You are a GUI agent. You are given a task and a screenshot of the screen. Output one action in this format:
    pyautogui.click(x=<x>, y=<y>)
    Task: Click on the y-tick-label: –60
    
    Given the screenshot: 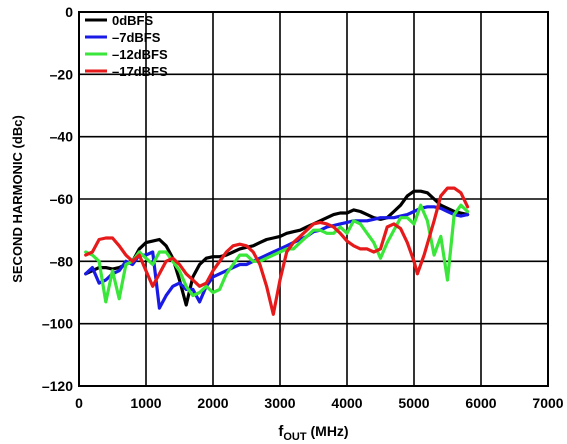 What is the action you would take?
    pyautogui.click(x=62, y=199)
    